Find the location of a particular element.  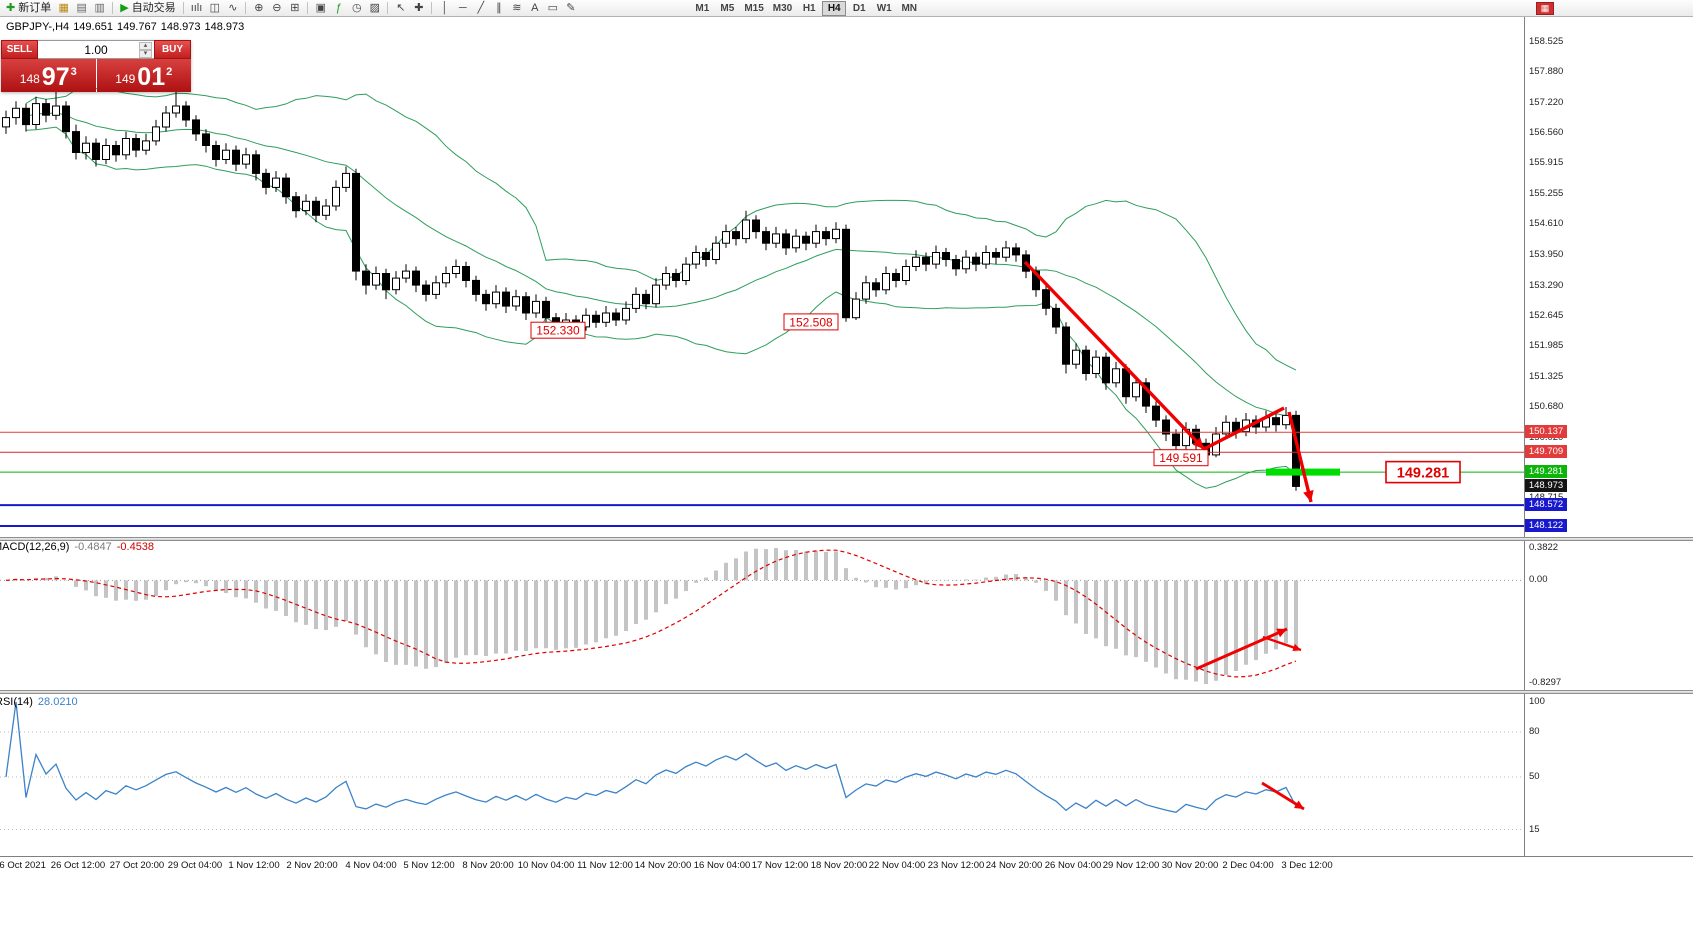

zoom-out-icon: ⊖ is located at coordinates (276, 8).